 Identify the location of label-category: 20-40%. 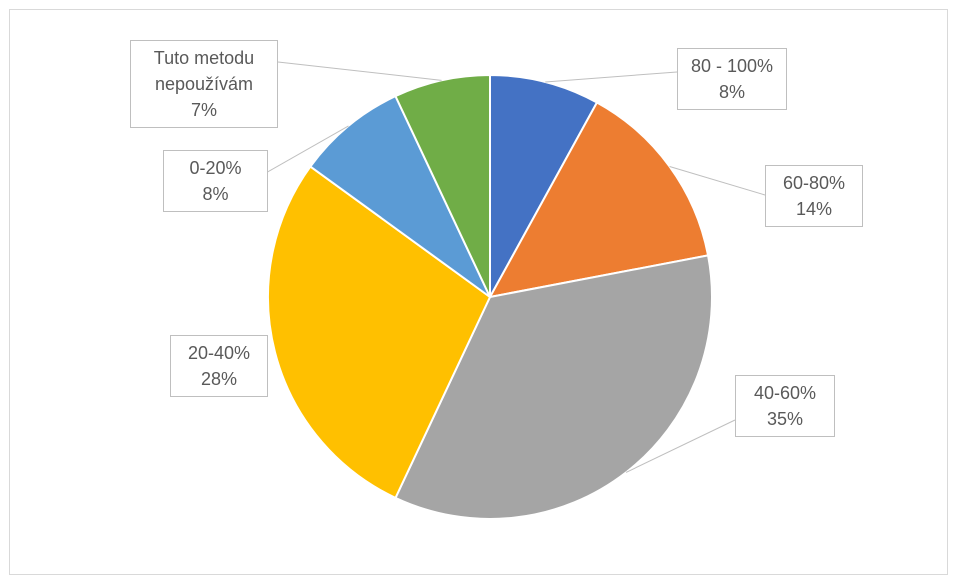
(219, 353).